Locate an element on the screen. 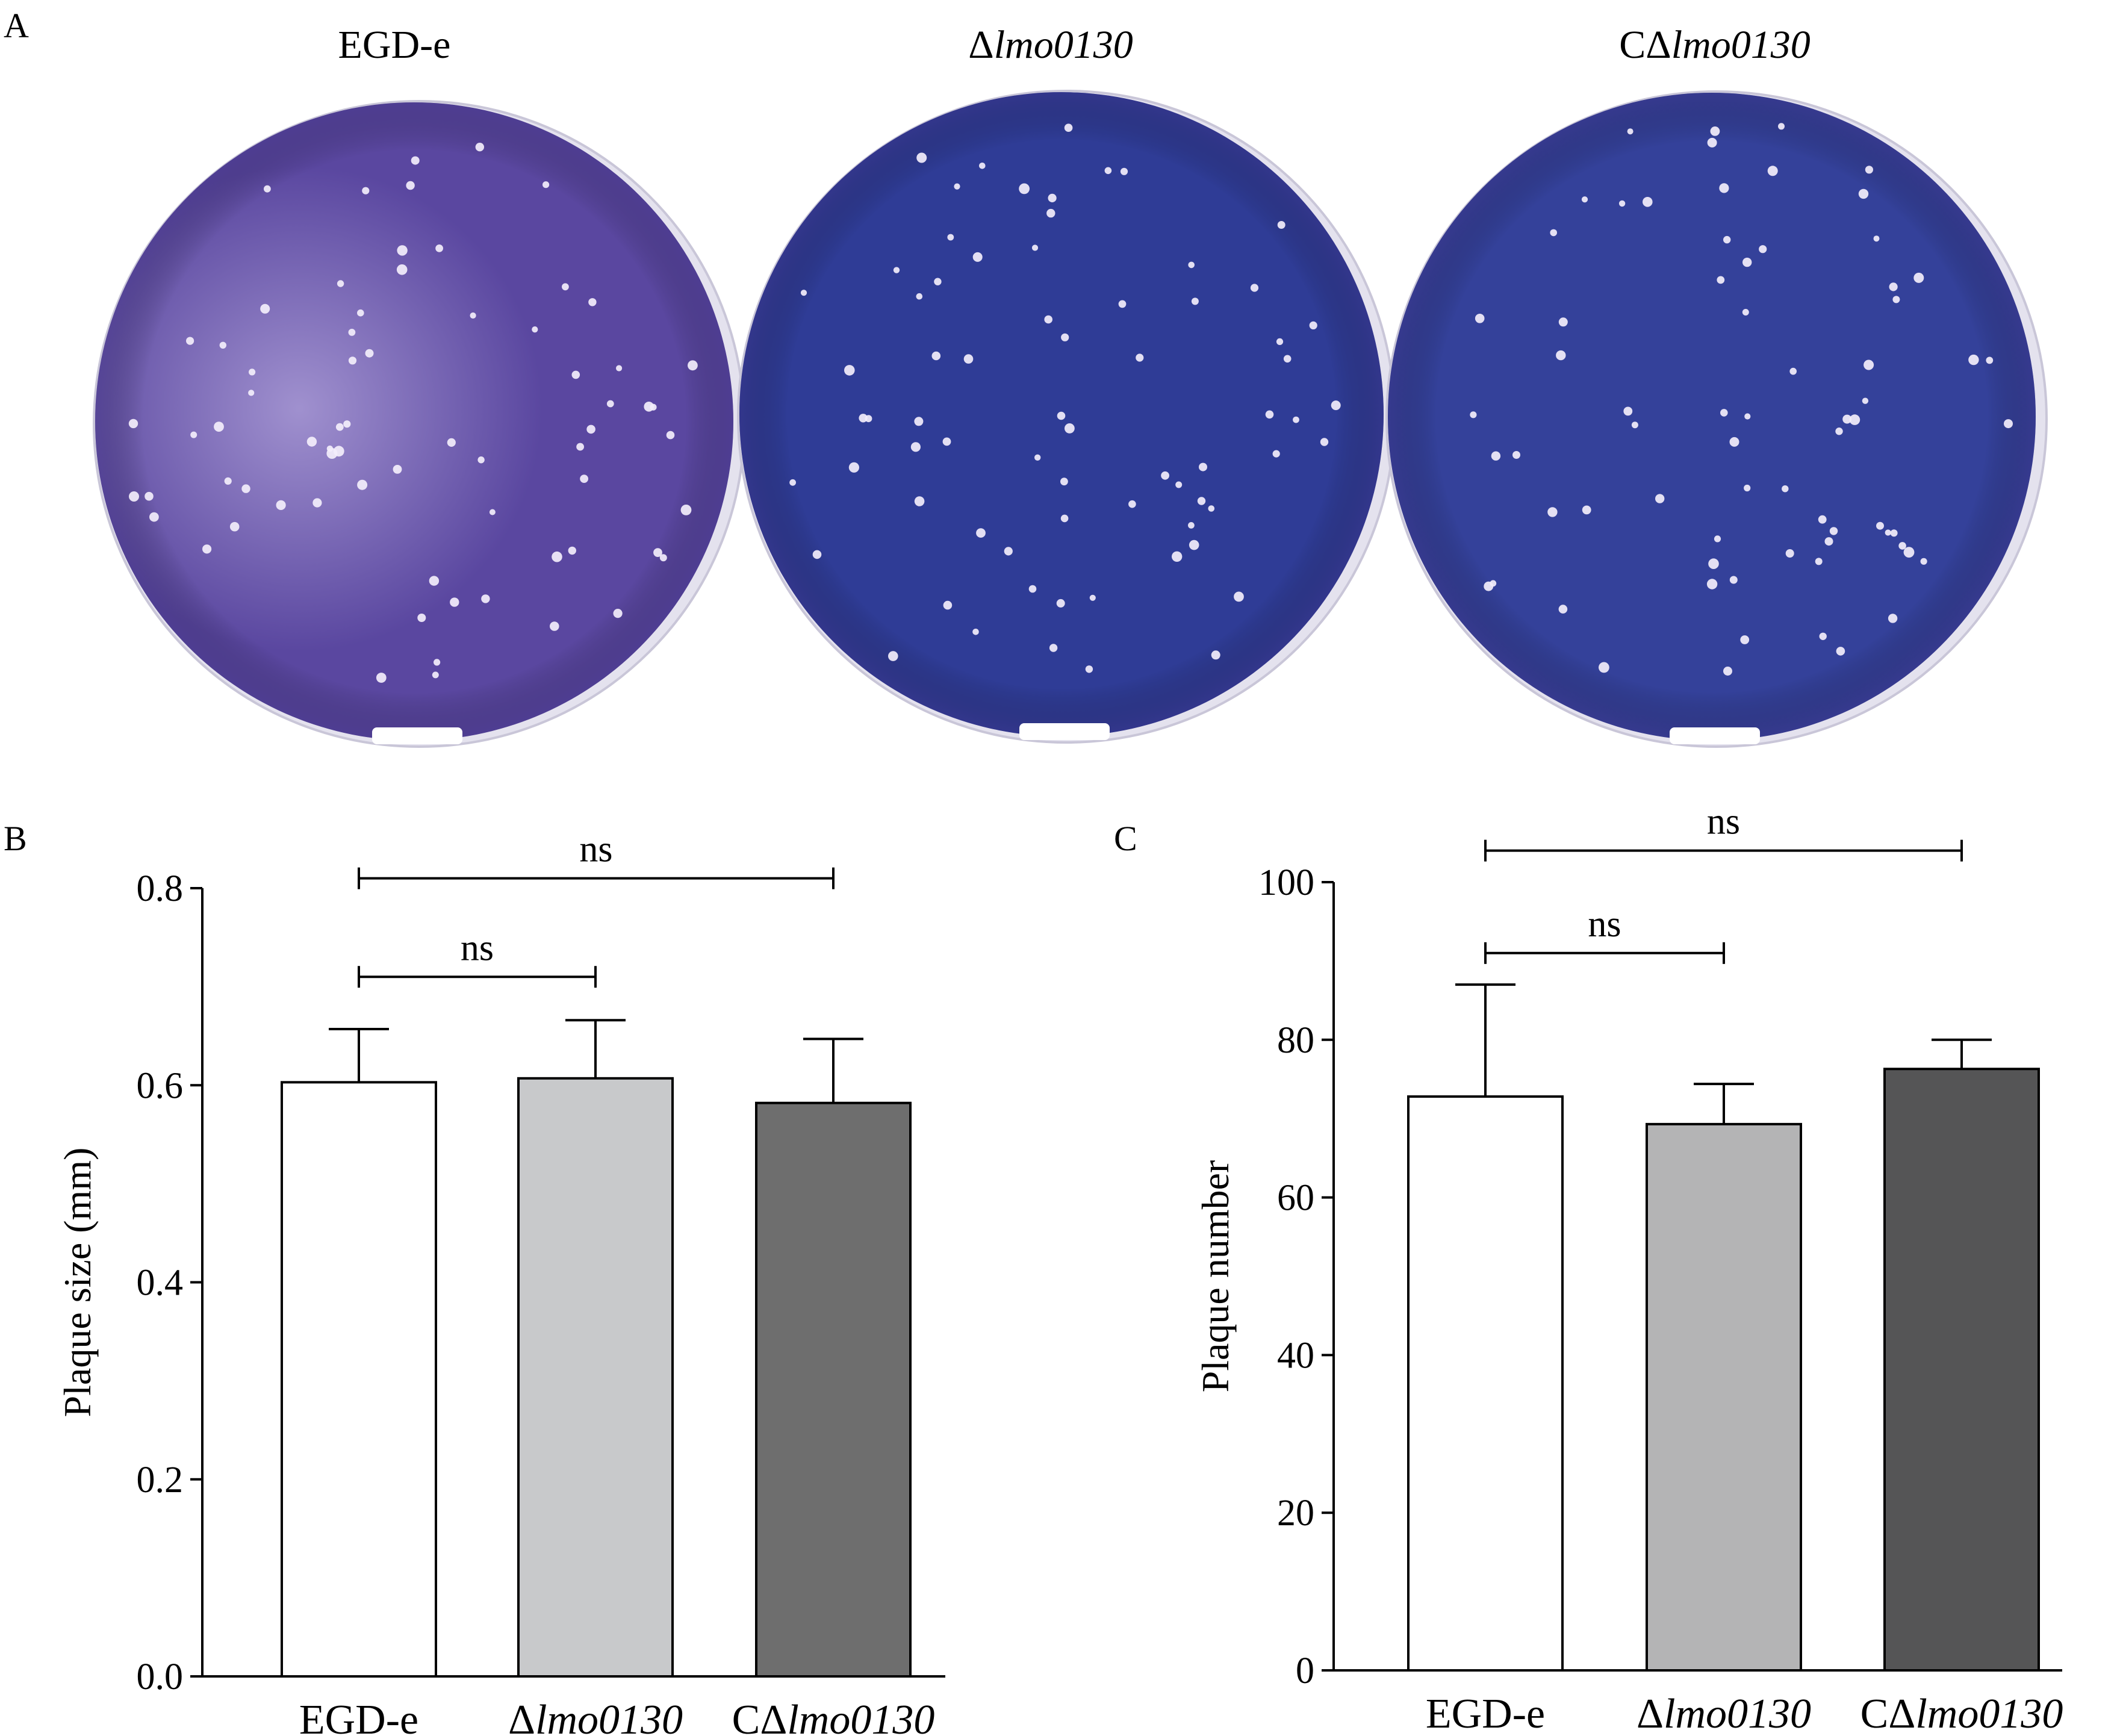  y-tick-label: 80 is located at coordinates (1296, 1041).